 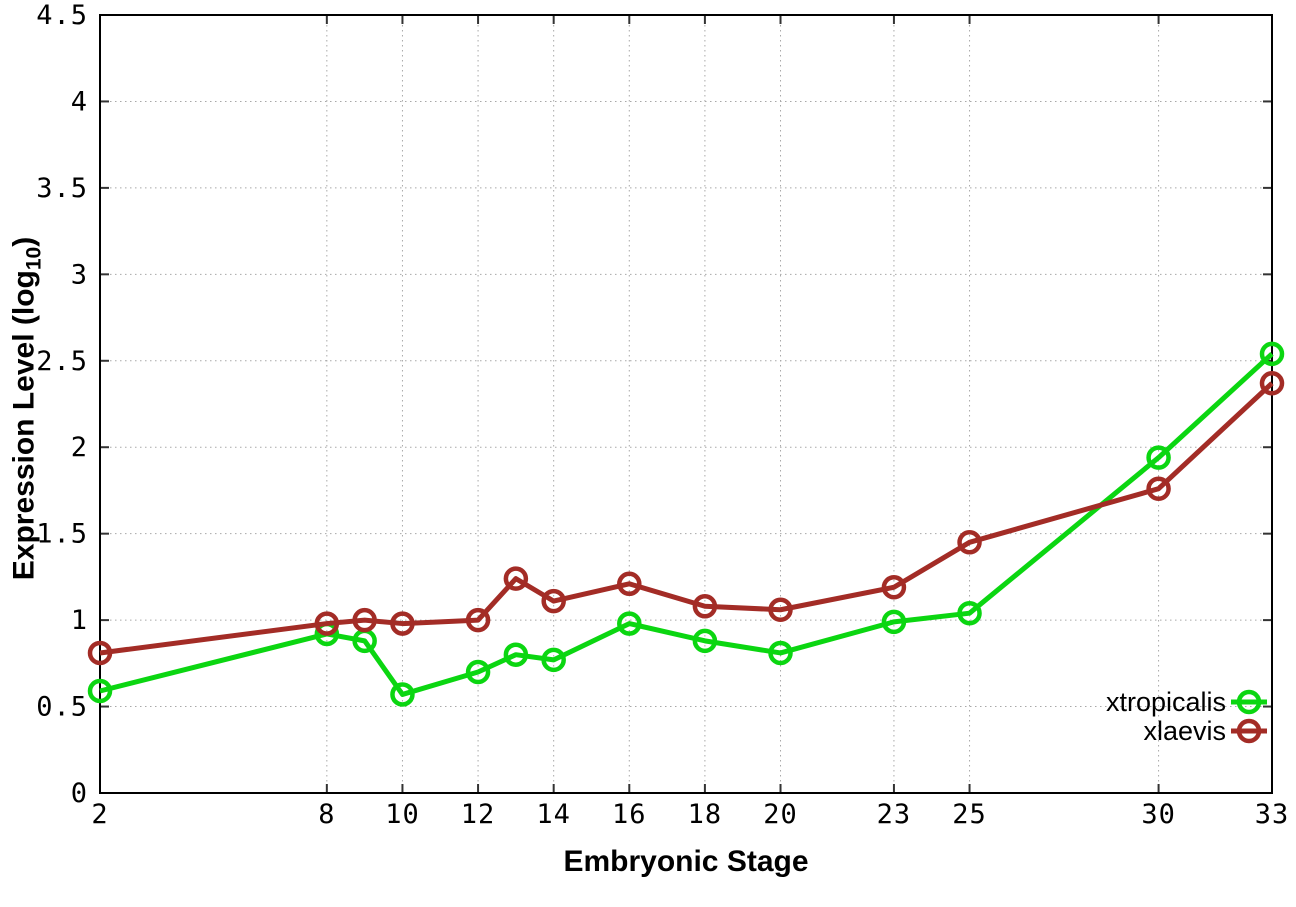 What do you see at coordinates (62, 15) in the screenshot?
I see `y-tick-label: 4.5` at bounding box center [62, 15].